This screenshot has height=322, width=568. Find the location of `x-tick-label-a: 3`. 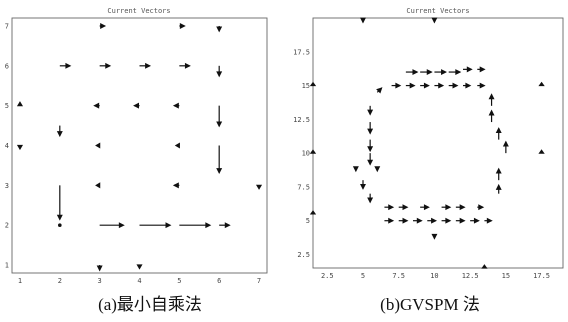

x-tick-label-a: 3 is located at coordinates (100, 281).